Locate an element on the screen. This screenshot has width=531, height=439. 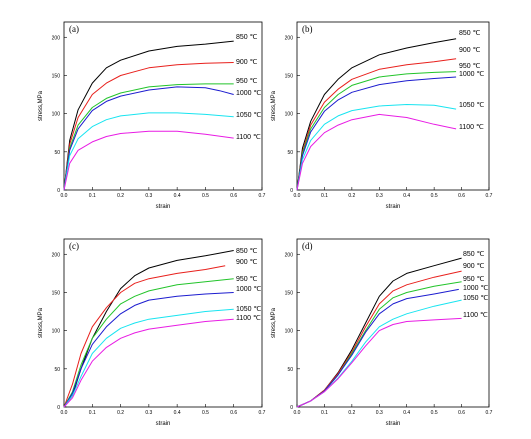
panel-label: (b) is located at coordinates (307, 29).